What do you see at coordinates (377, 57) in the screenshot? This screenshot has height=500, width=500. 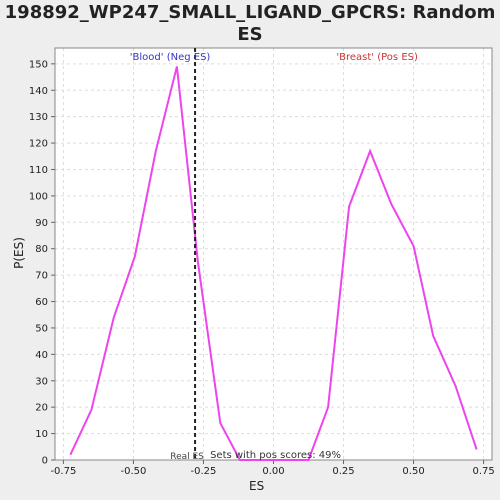 I see `pos-es-label: 'Breast' (Pos ES)` at bounding box center [377, 57].